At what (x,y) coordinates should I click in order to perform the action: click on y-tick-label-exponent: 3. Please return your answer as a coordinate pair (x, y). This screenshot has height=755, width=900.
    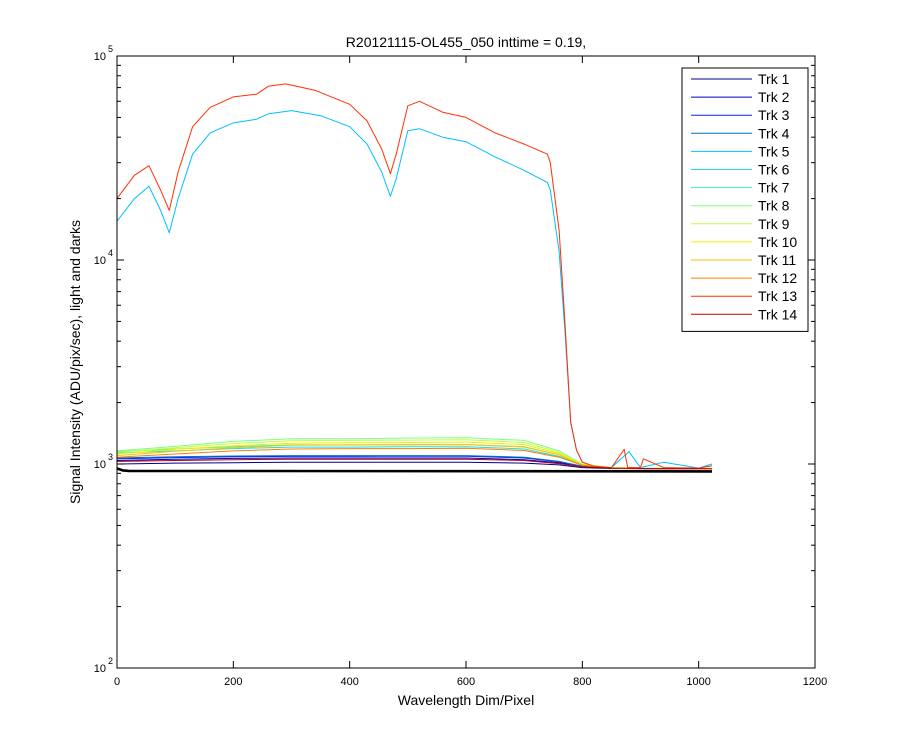
    Looking at the image, I should click on (110, 457).